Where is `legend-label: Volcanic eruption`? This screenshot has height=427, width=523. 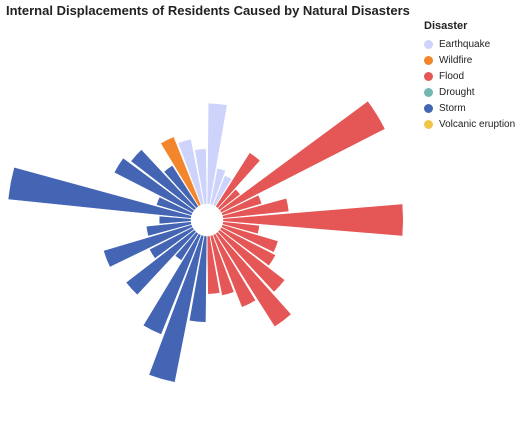
legend-label: Volcanic eruption is located at coordinates (477, 124).